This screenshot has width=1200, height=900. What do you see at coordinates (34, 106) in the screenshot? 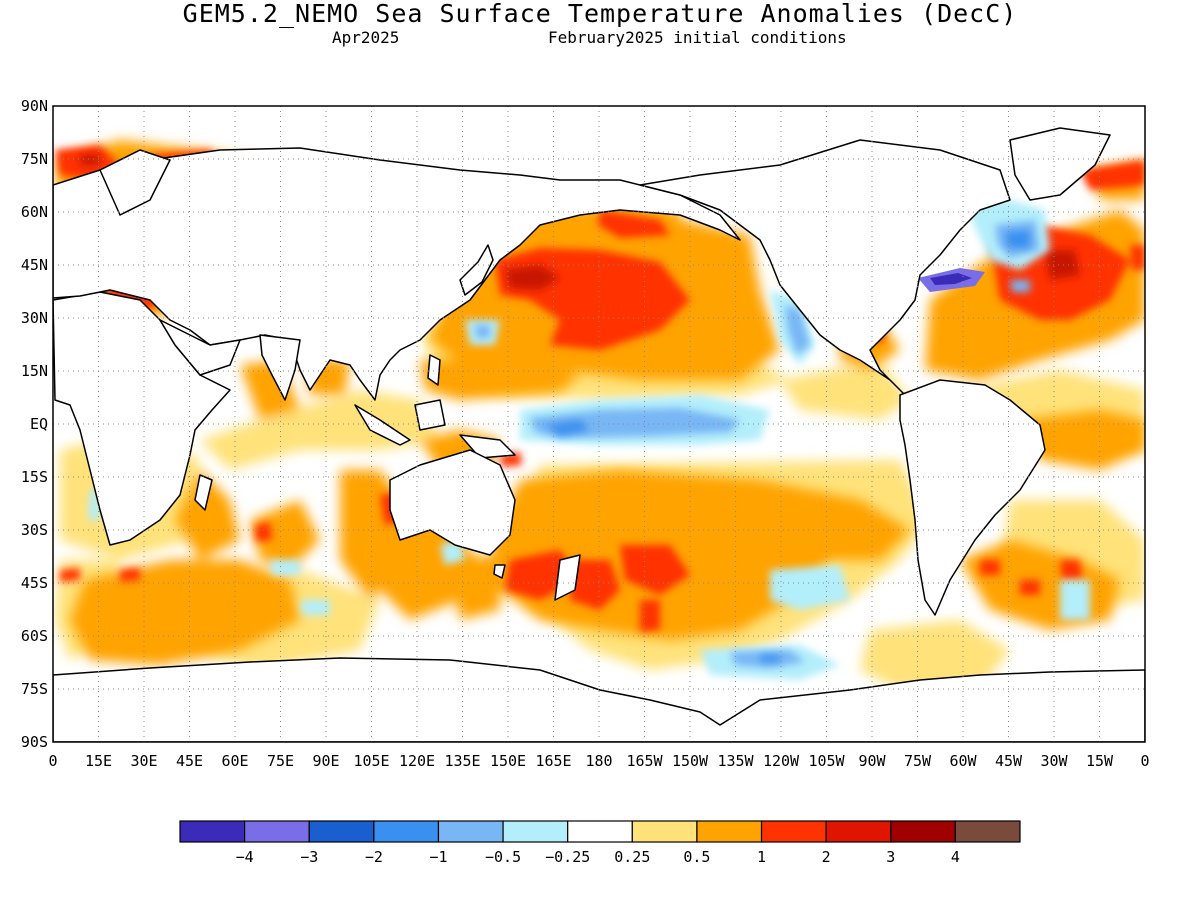
I see `lat-tick-label: 90N` at bounding box center [34, 106].